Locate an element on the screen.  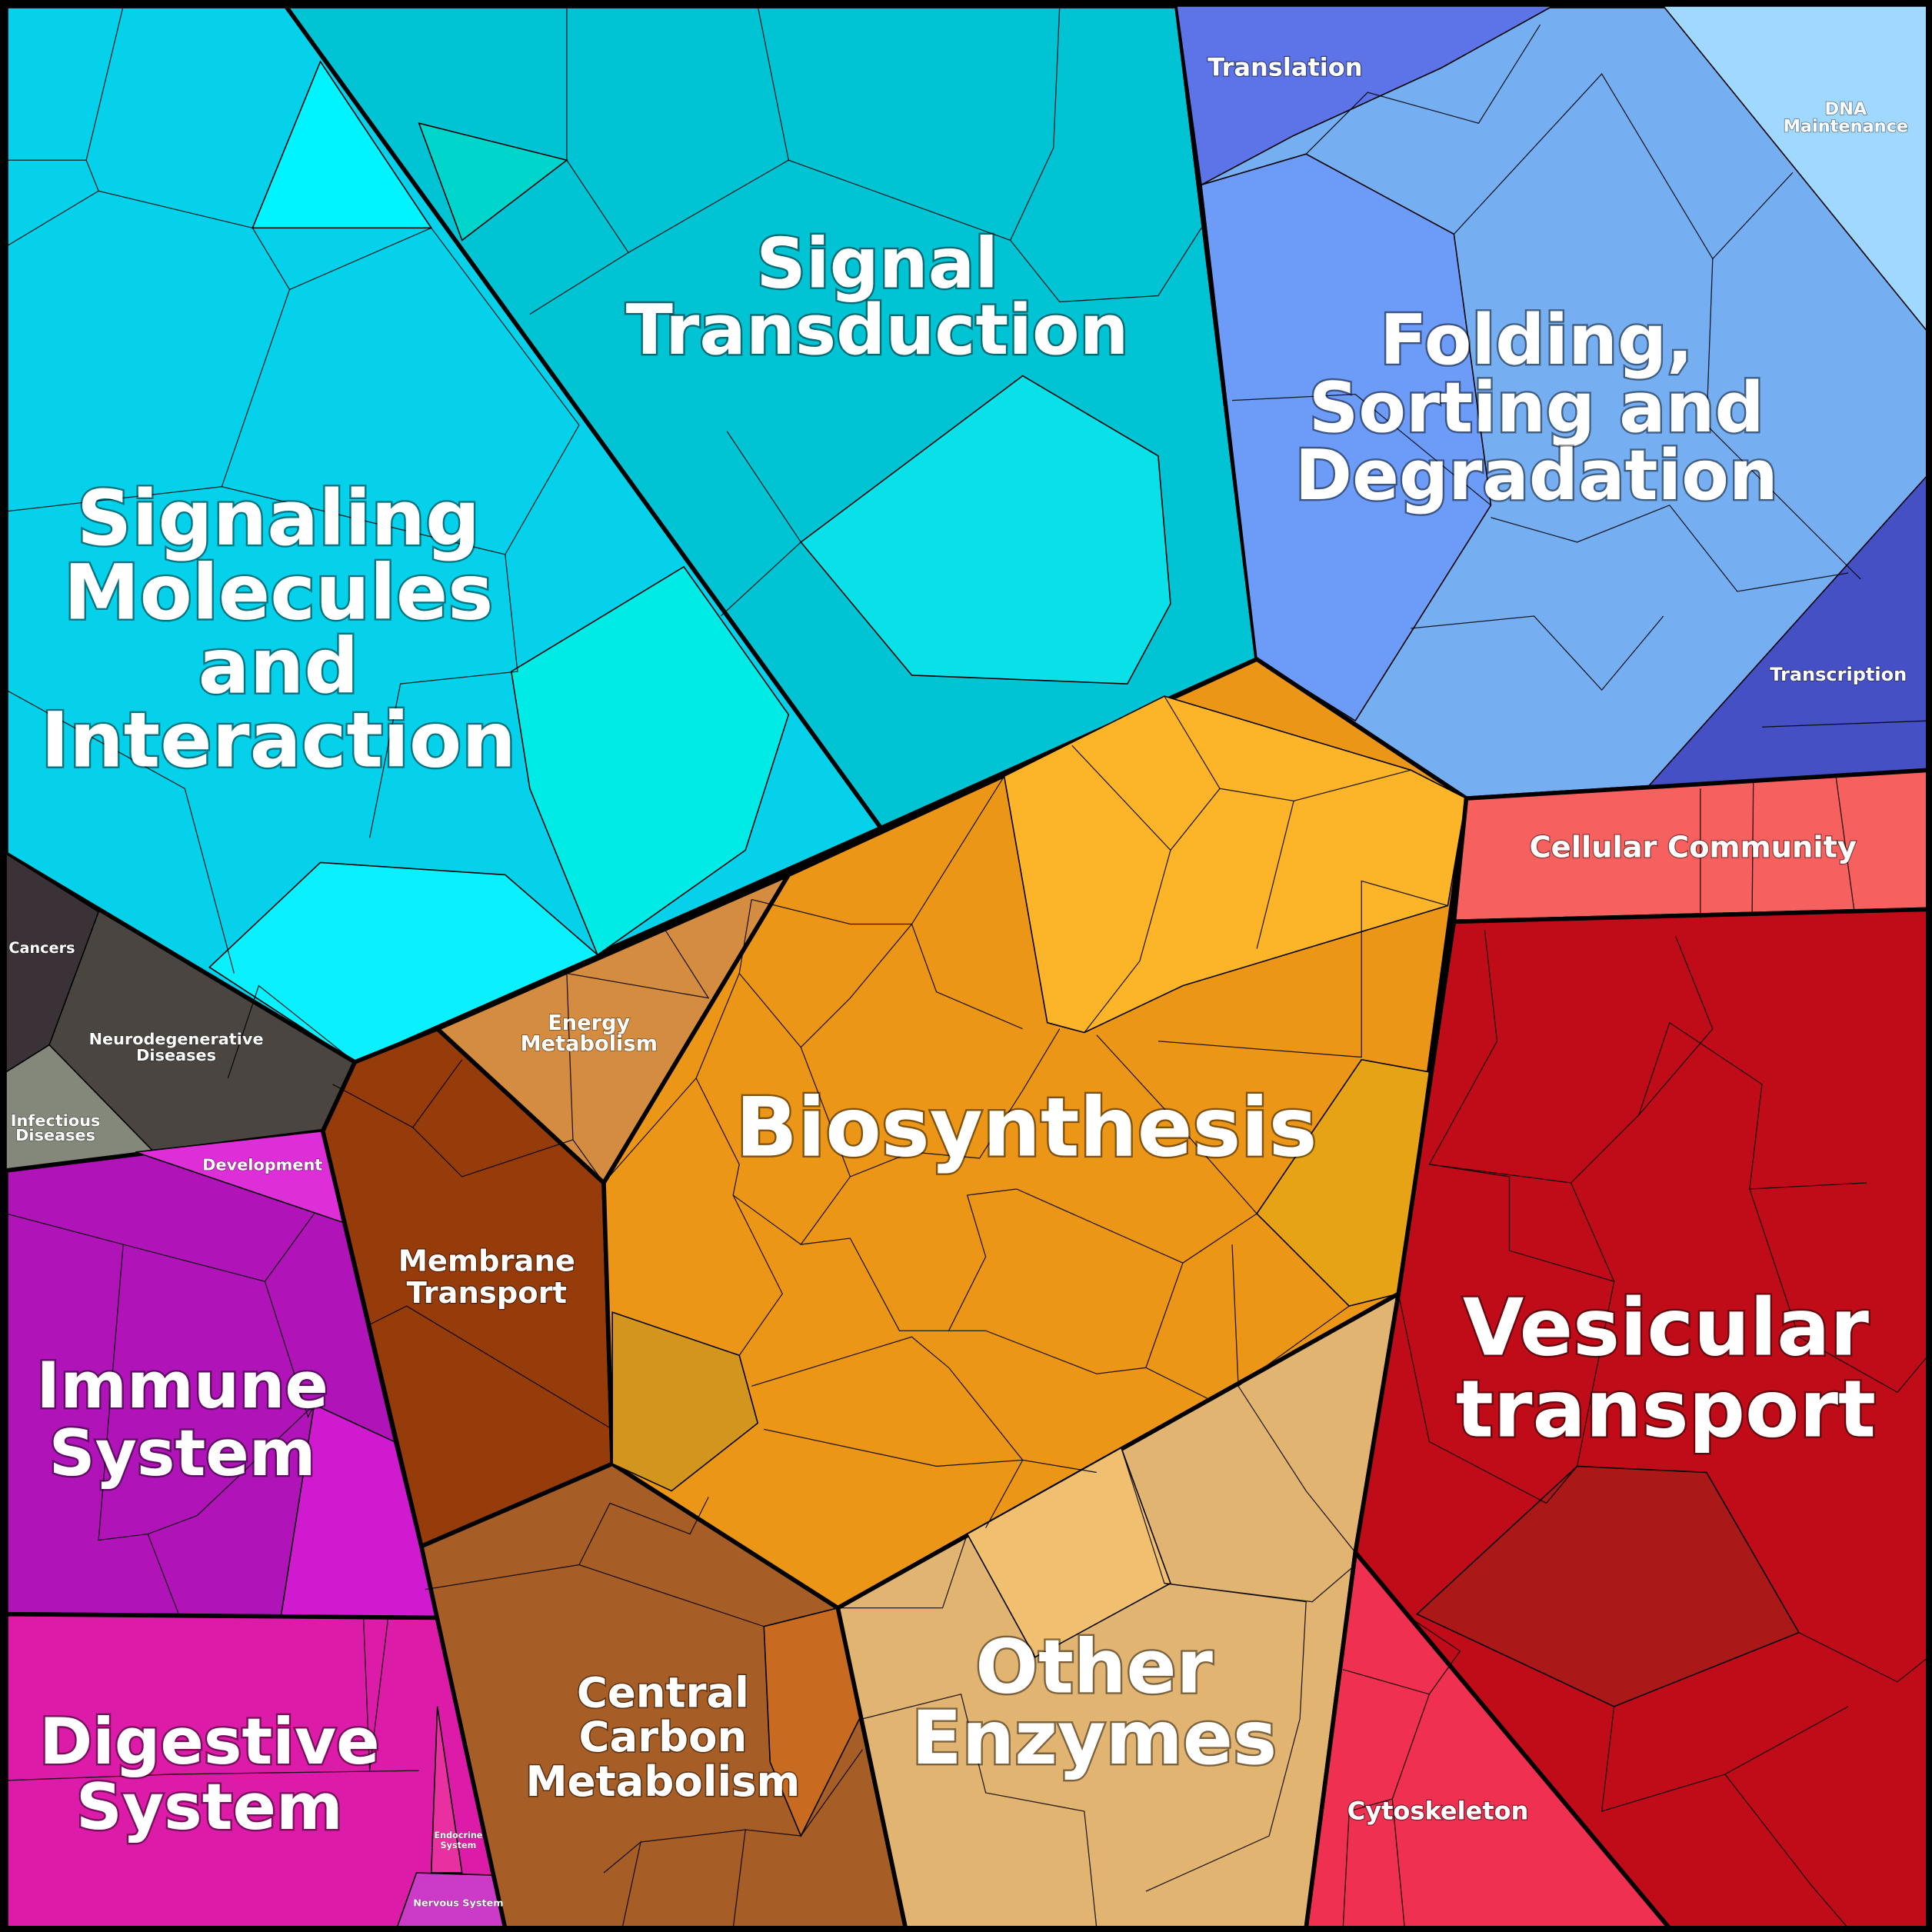
region-label: Degradation is located at coordinates (1536, 476).